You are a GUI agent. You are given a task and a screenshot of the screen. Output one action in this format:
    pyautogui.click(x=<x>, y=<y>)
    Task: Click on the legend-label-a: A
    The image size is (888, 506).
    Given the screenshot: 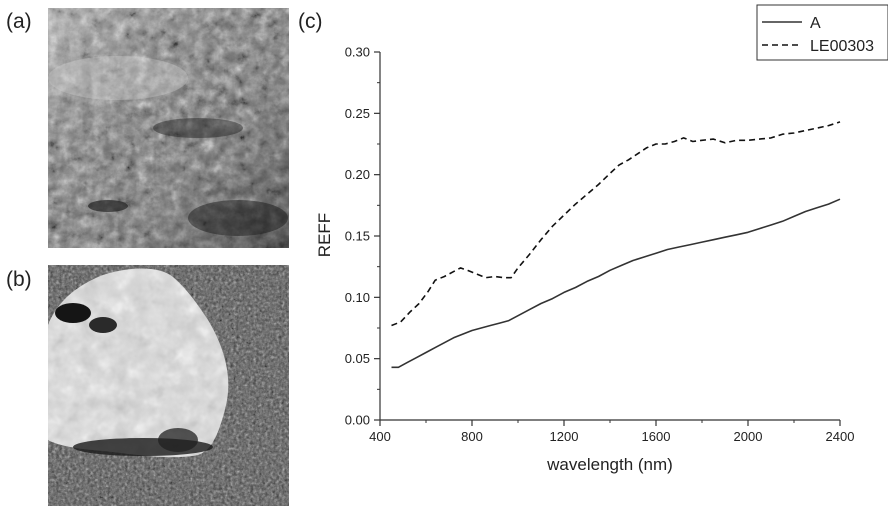 What is the action you would take?
    pyautogui.click(x=815, y=23)
    